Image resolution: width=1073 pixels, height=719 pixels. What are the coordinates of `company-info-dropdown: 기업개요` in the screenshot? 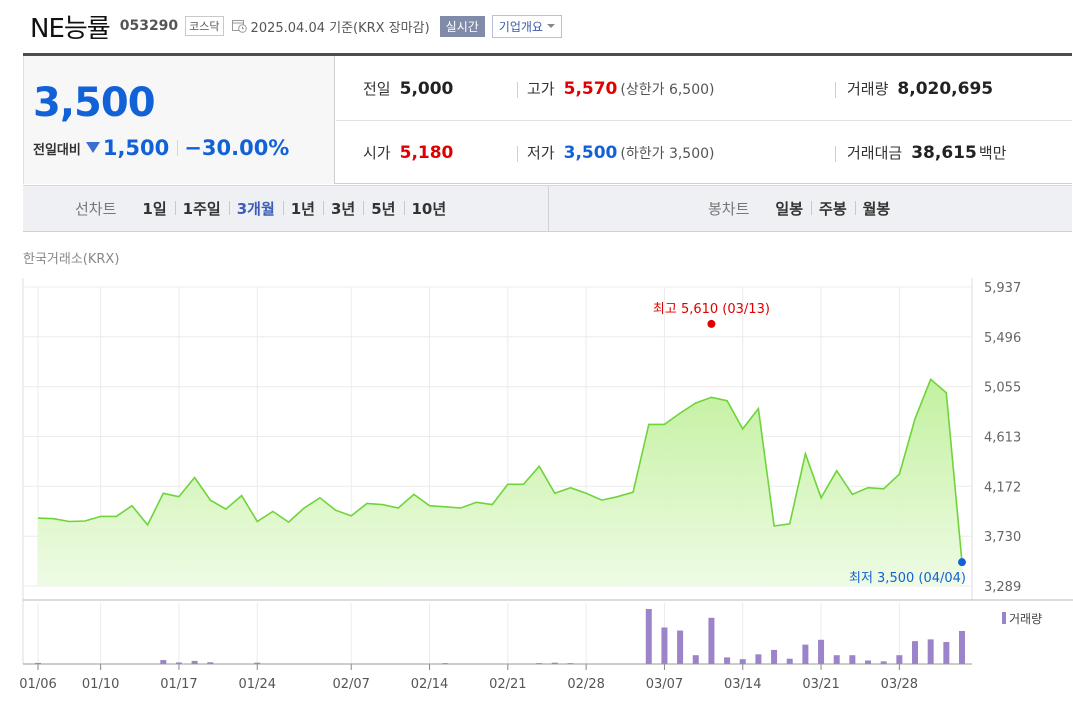 It's located at (526, 26).